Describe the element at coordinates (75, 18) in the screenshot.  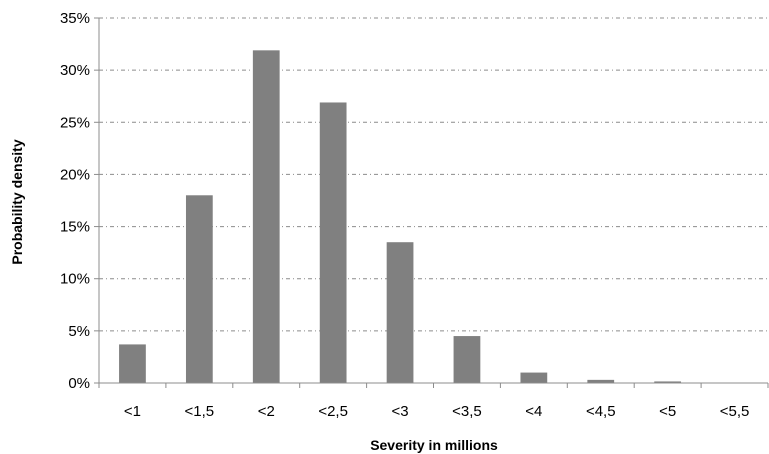
I see `y-tick-label: 35%` at that location.